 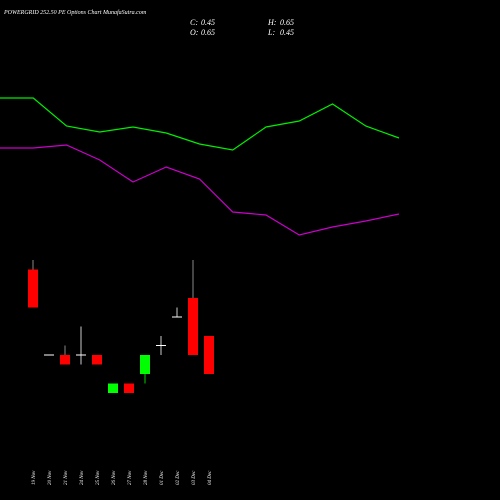 I want to click on ohlc-label: L:, so click(x=271, y=32).